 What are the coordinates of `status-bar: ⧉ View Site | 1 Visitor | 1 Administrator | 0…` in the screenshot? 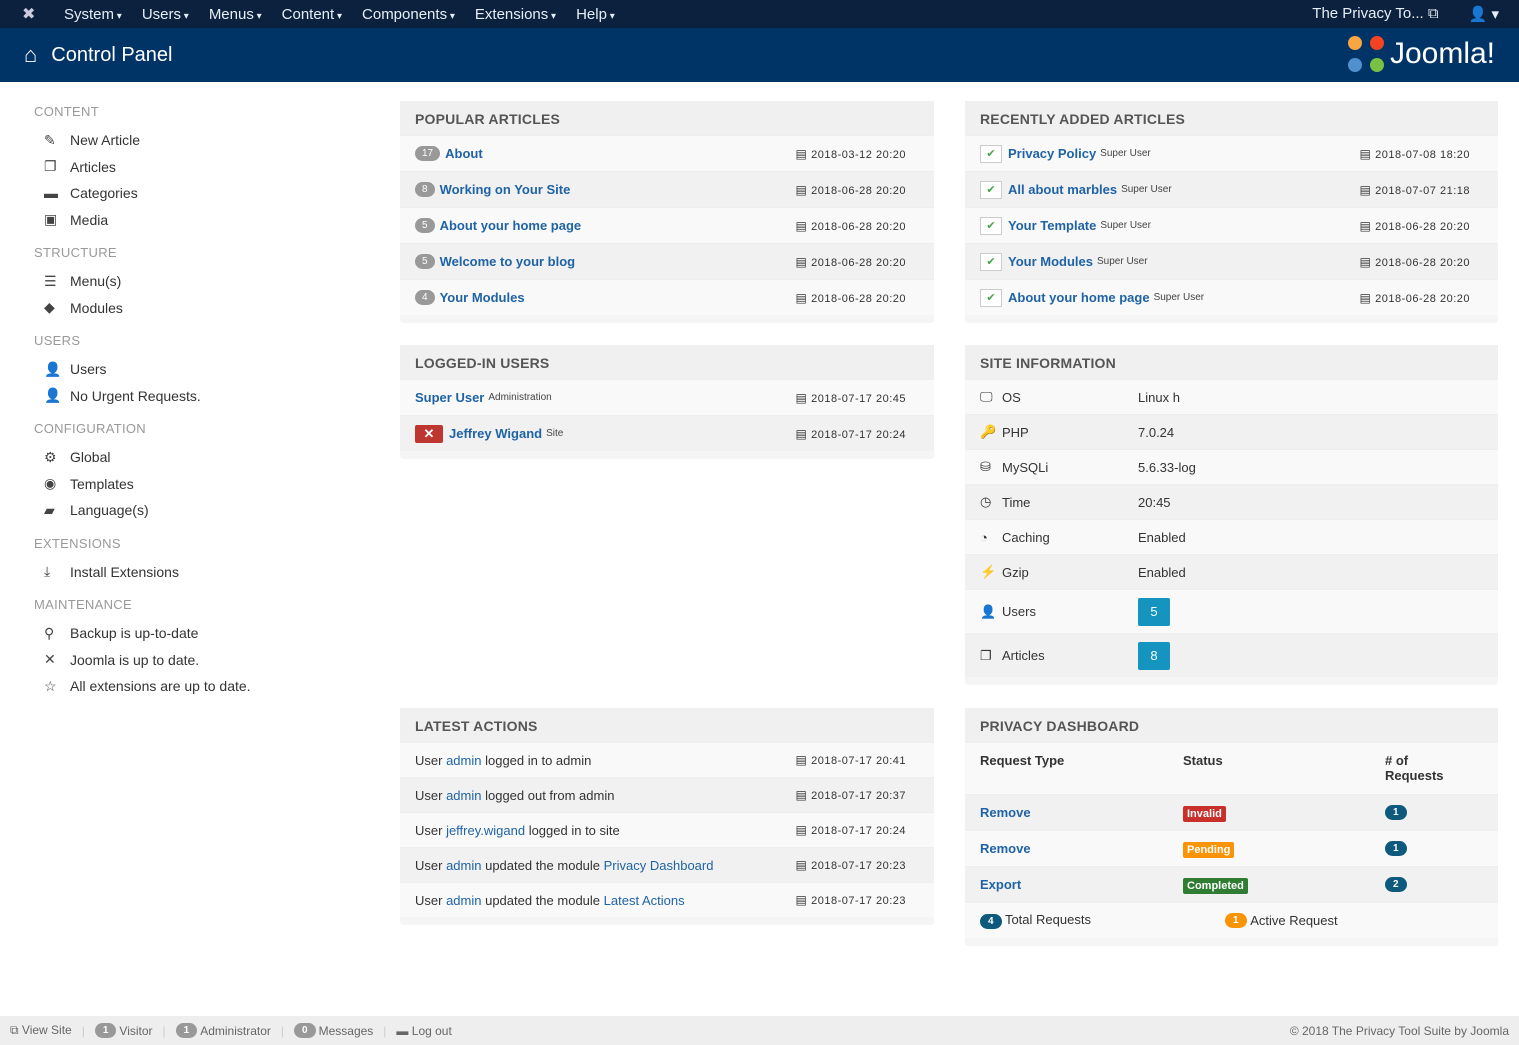 It's located at (759, 1030).